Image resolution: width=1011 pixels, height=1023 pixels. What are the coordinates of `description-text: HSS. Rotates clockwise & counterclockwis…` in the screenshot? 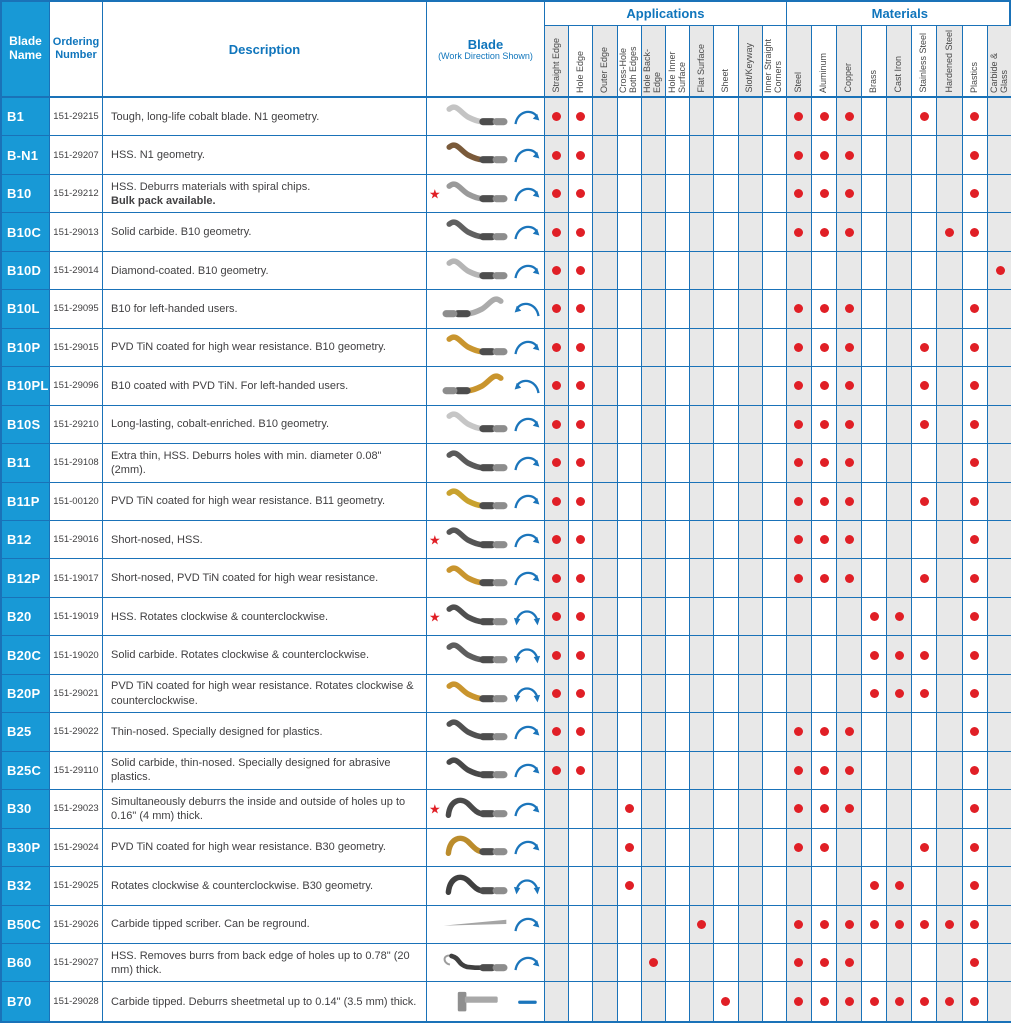 It's located at (220, 616).